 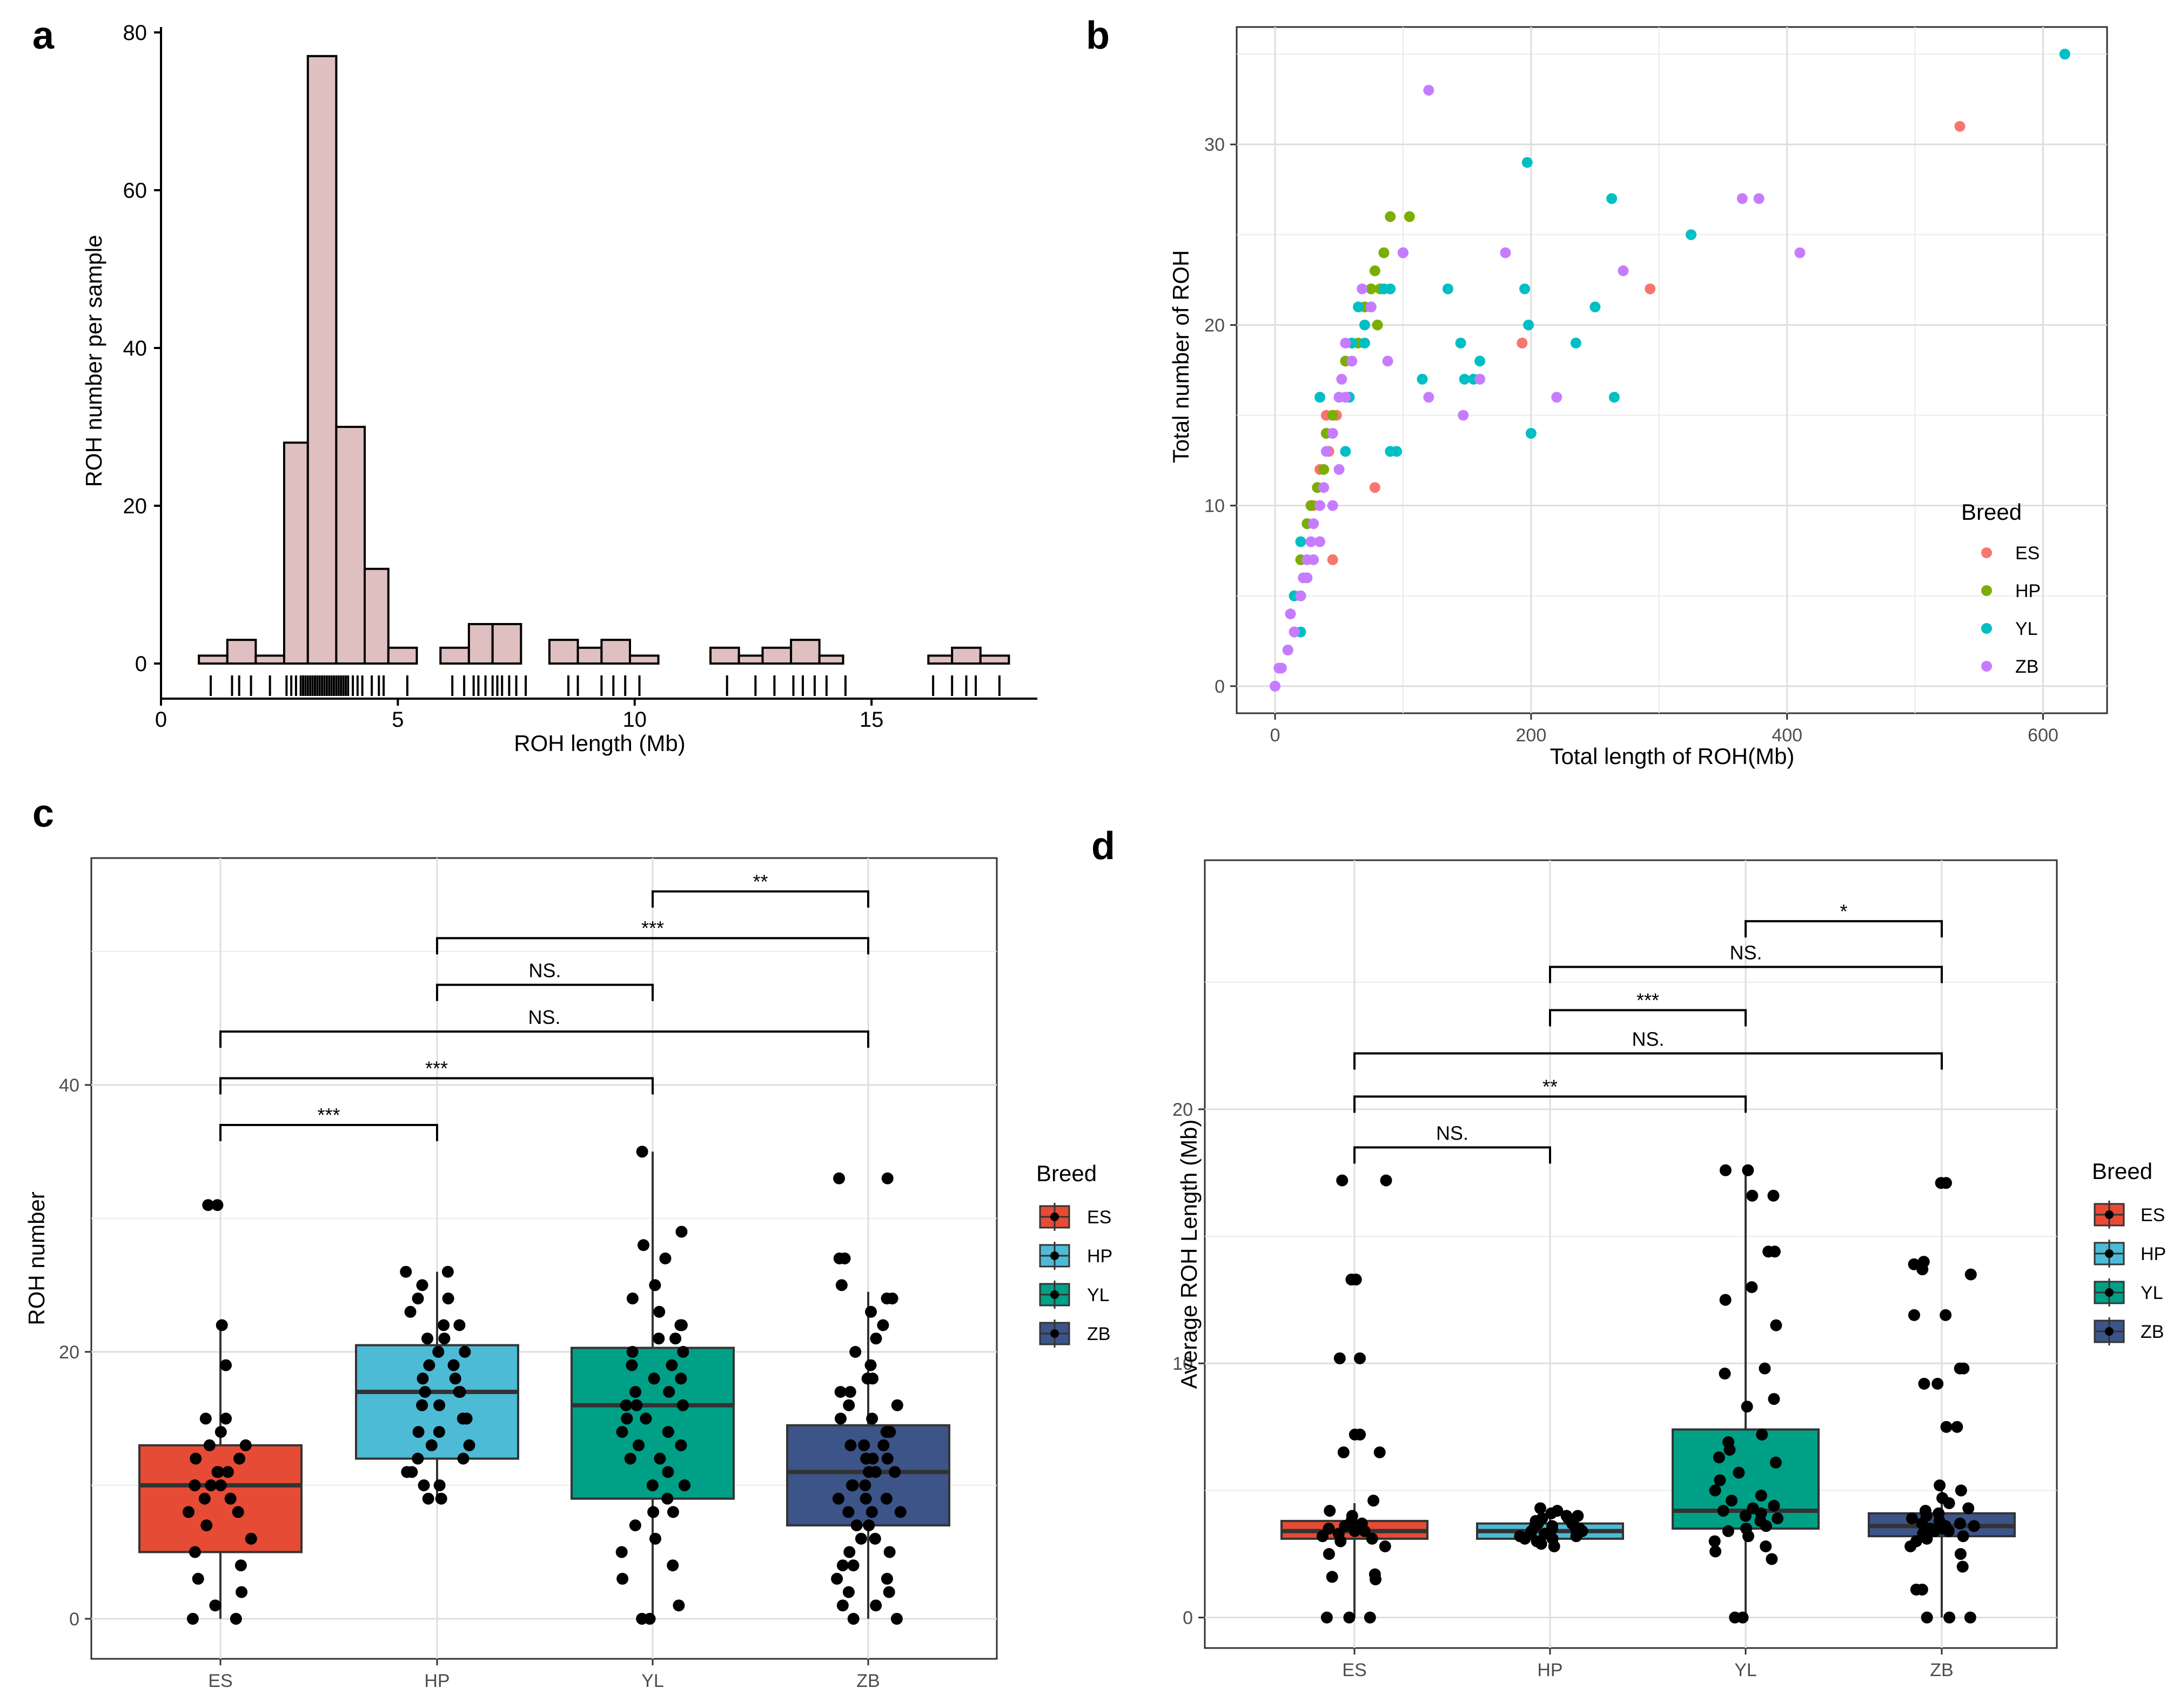 What do you see at coordinates (2027, 629) in the screenshot?
I see `legend-label-yl: YL` at bounding box center [2027, 629].